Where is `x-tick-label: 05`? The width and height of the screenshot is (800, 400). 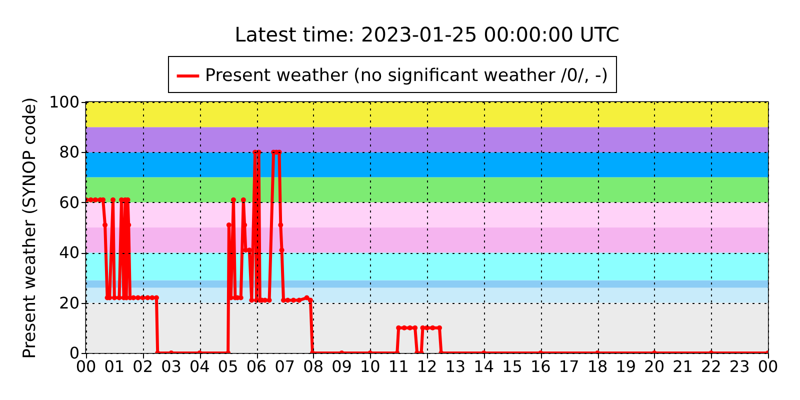 x-tick-label: 05 is located at coordinates (228, 366).